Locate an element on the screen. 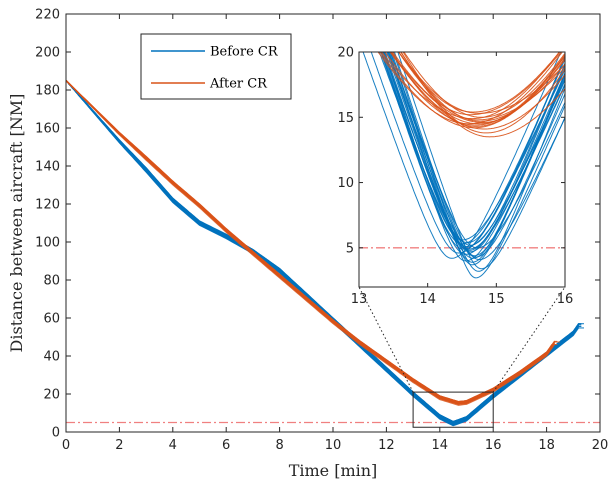 The image size is (613, 483). y-tick-label: 100 is located at coordinates (47, 243).